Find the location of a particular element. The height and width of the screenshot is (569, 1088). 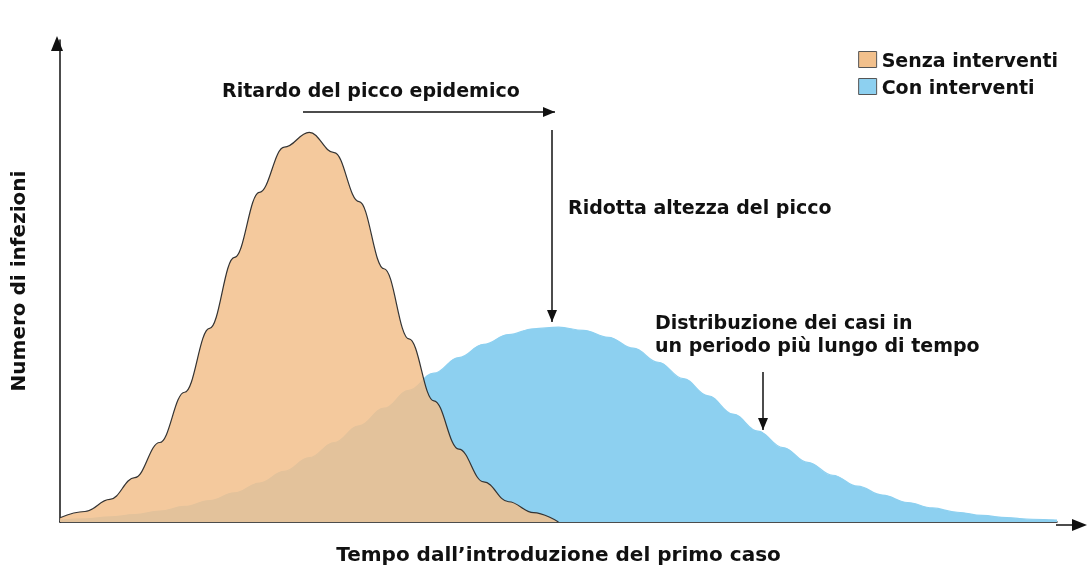

legend-label: Senza interventi is located at coordinates (970, 59).